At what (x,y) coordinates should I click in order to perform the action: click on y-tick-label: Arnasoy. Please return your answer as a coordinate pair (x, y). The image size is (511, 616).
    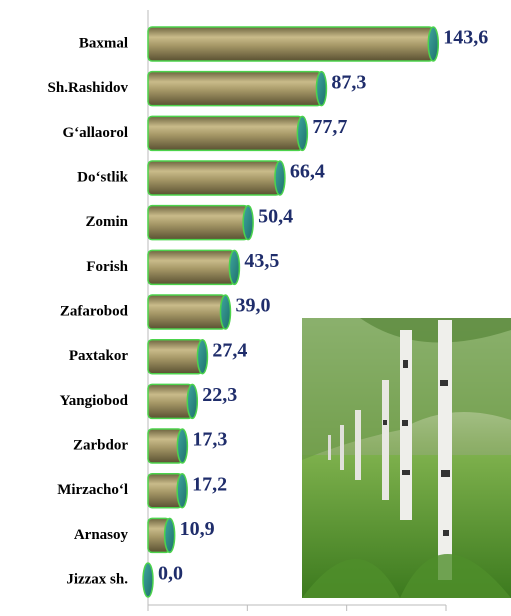
    Looking at the image, I should click on (101, 535).